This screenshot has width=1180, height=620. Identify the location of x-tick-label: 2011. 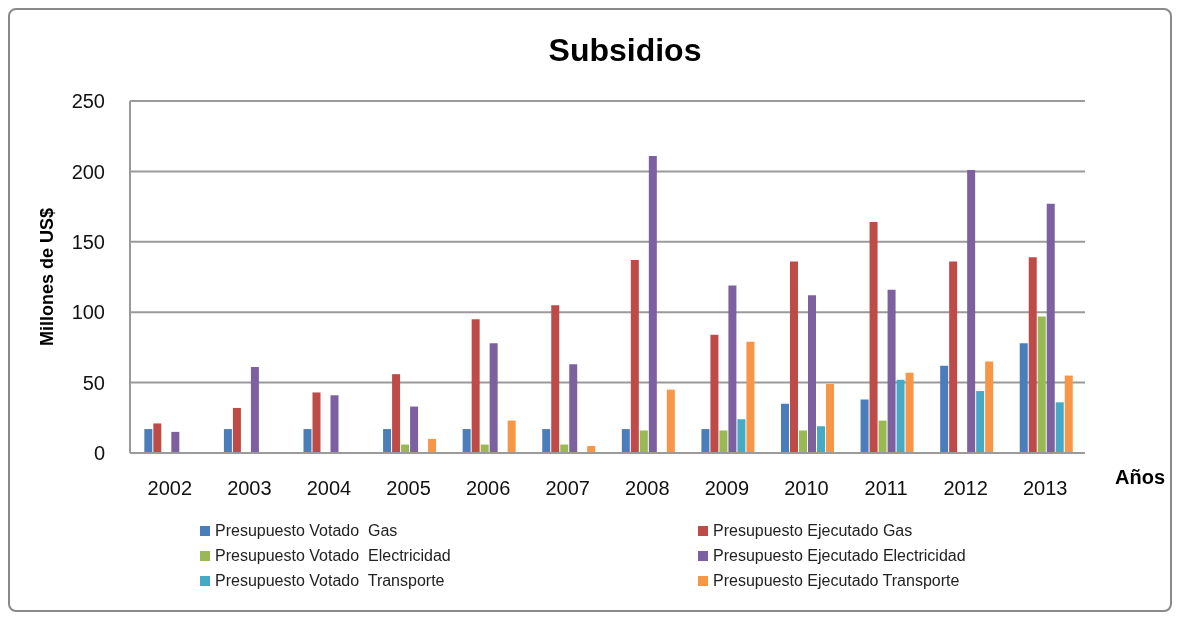
(886, 488).